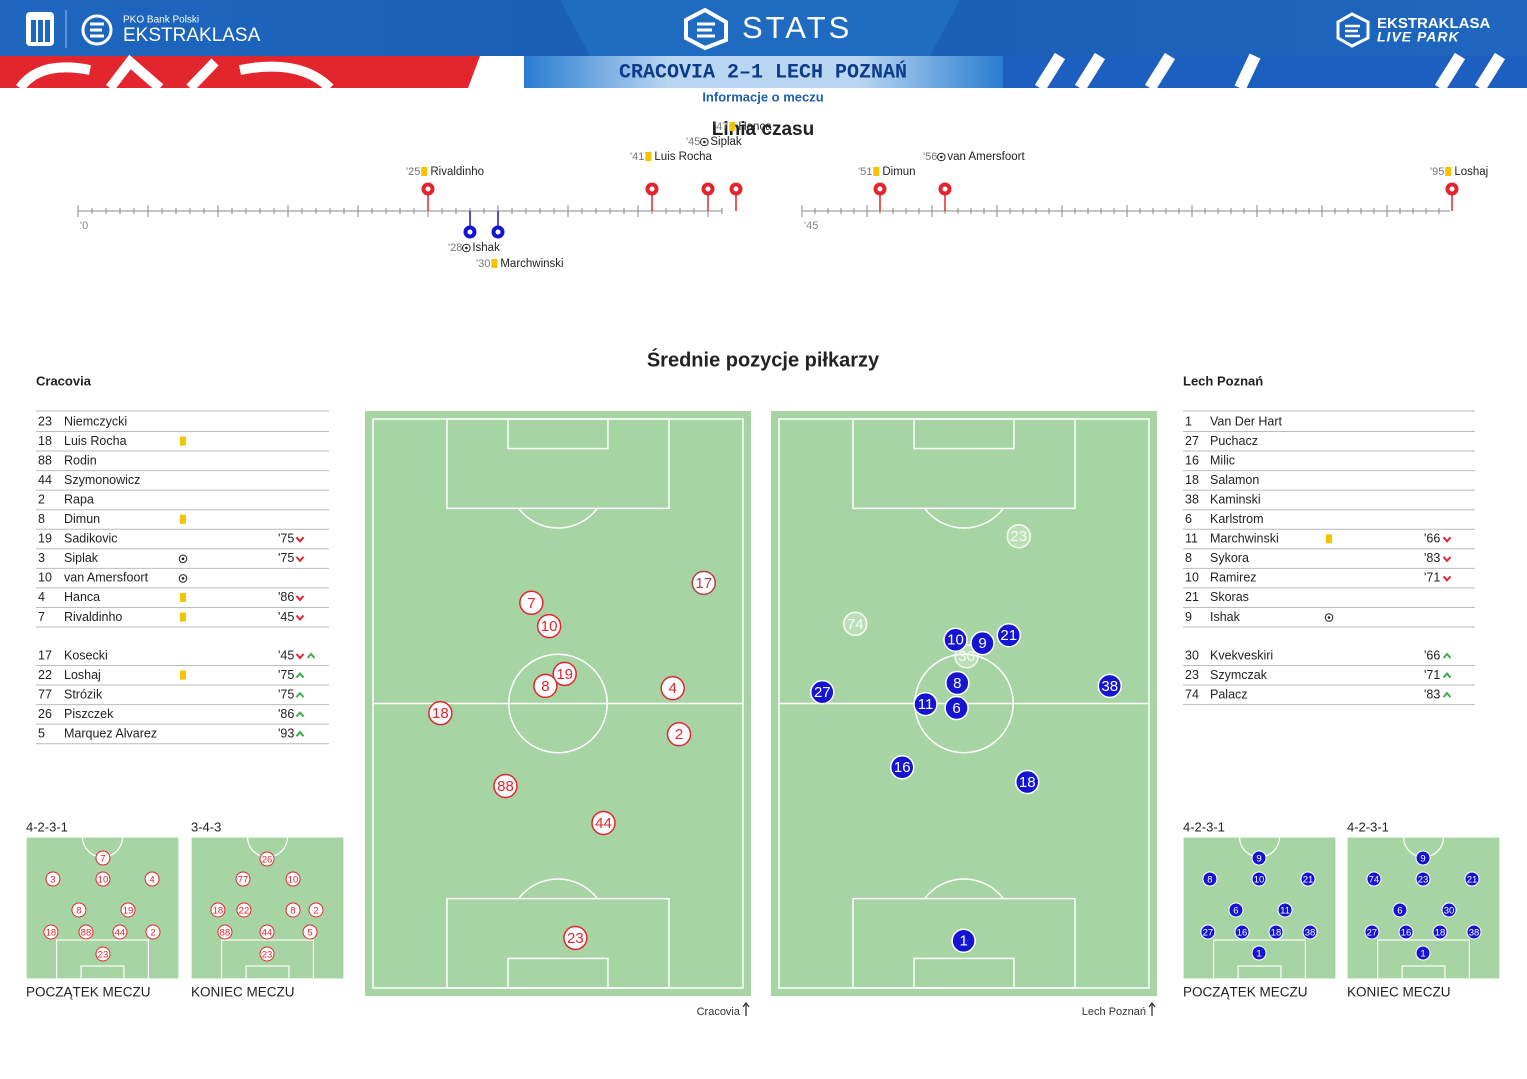  What do you see at coordinates (1152, 1008) in the screenshot?
I see `attack-direction-arrow` at bounding box center [1152, 1008].